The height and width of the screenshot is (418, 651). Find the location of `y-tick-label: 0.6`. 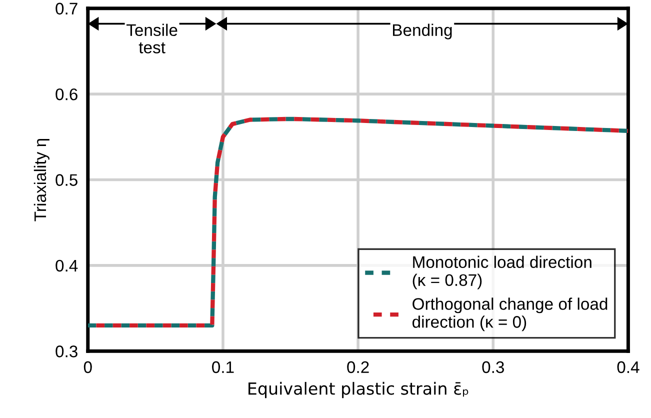

y-tick-label: 0.6 is located at coordinates (67, 94).